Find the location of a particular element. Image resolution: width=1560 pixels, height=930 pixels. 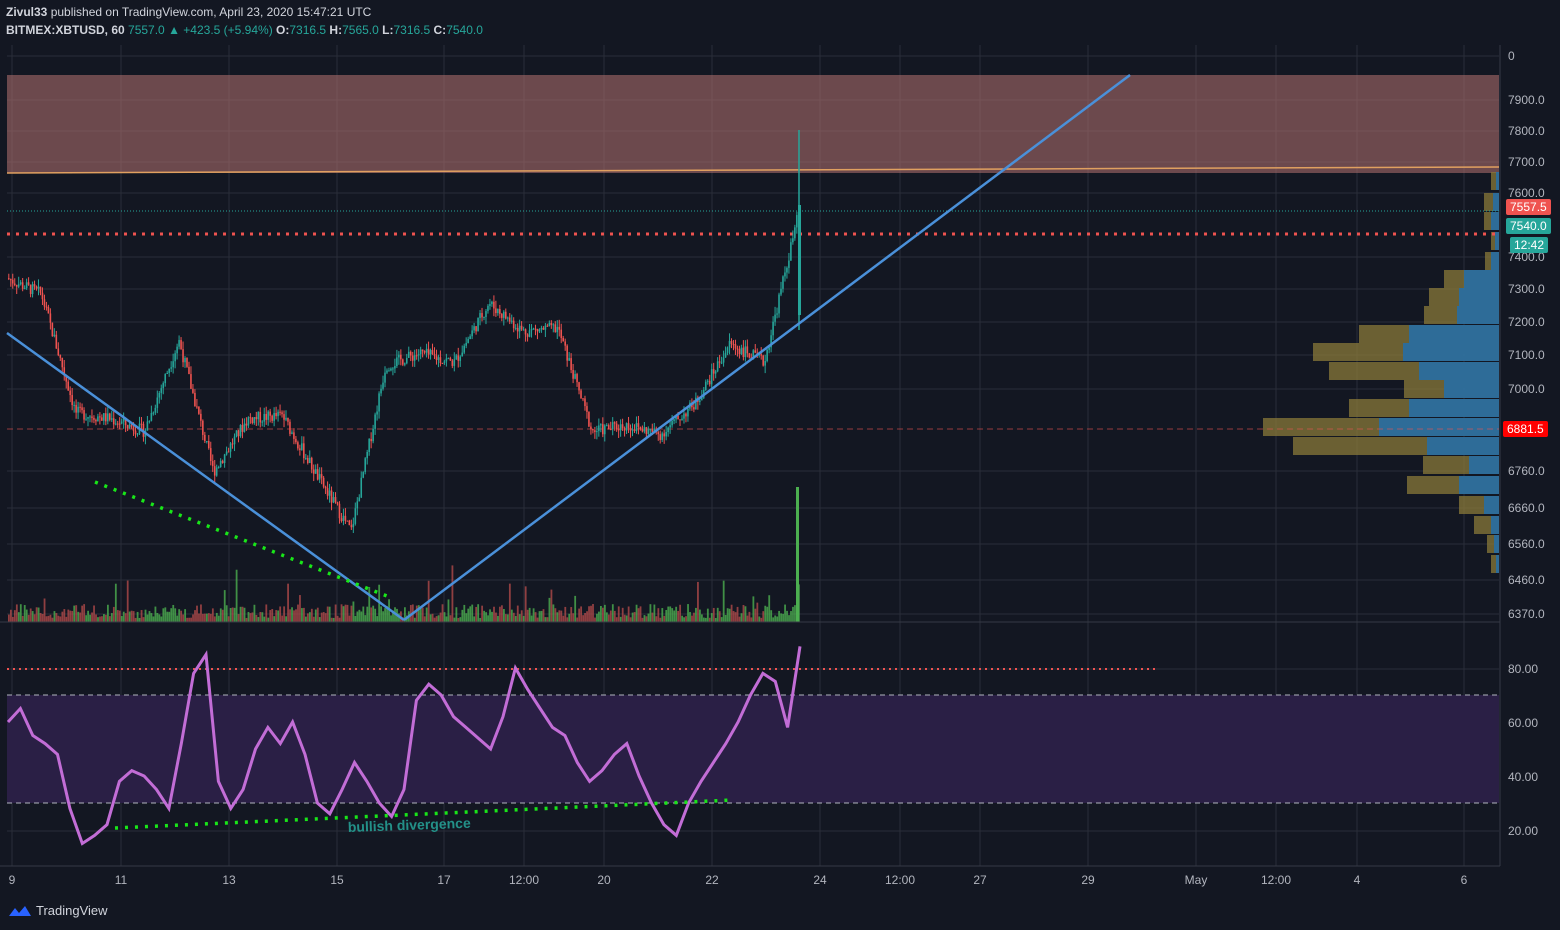

tradingview-brand: TradingView is located at coordinates (58, 910).